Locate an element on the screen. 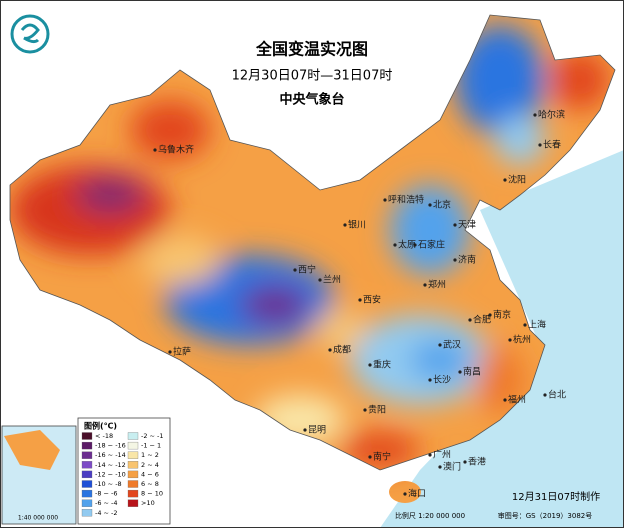 Image resolution: width=624 pixels, height=528 pixels. city-label: 哈尔滨 is located at coordinates (551, 115).